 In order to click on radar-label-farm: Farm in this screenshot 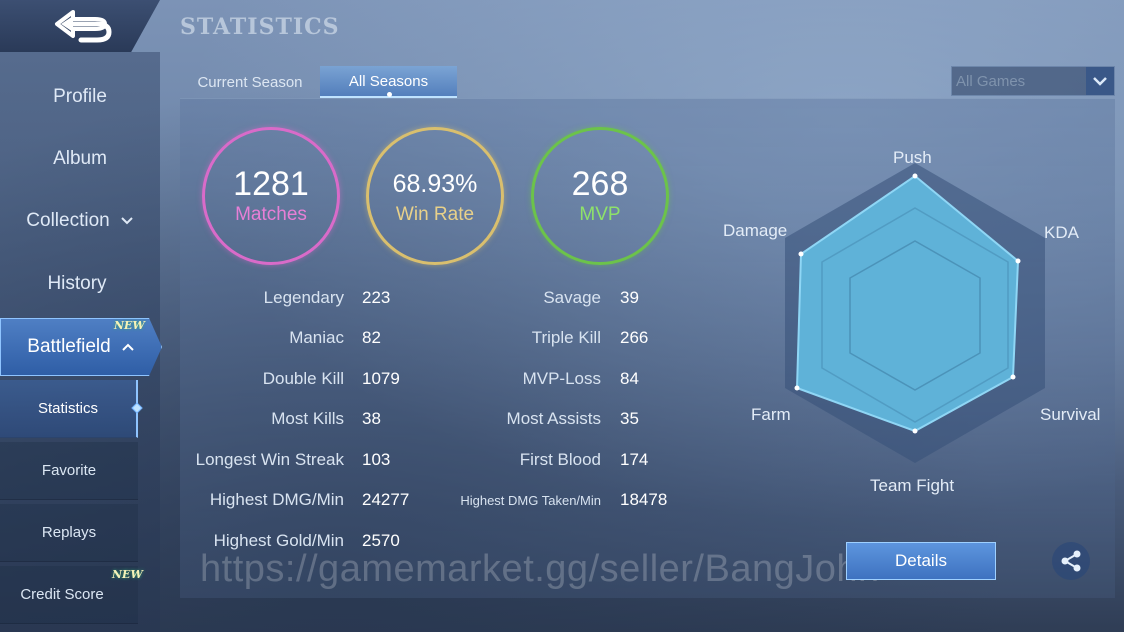, I will do `click(771, 414)`.